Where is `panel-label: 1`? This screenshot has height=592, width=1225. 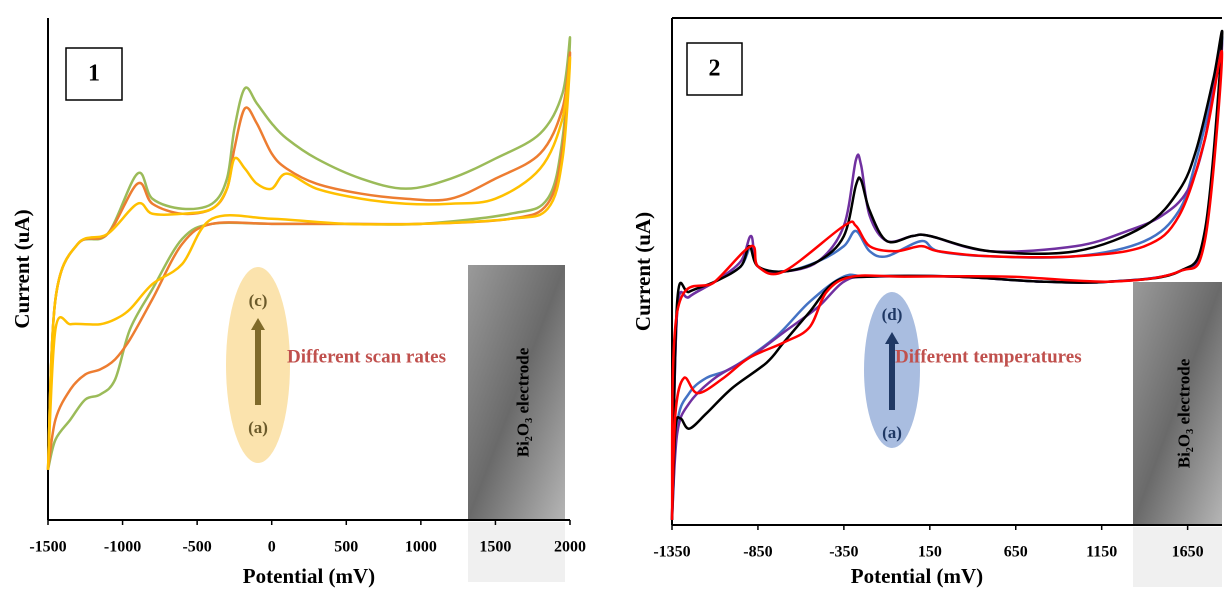
panel-label: 1 is located at coordinates (94, 74).